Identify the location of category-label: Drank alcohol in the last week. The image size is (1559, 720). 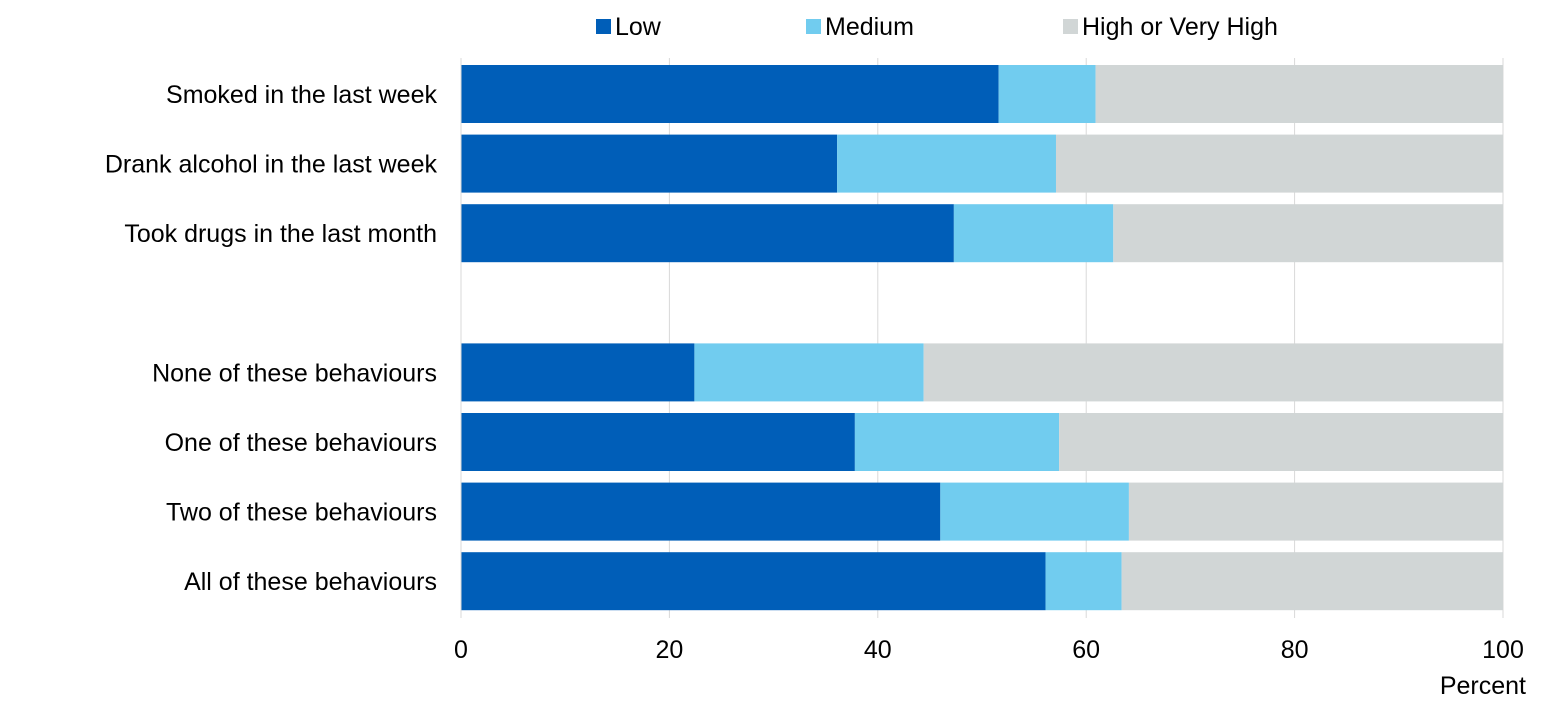
(271, 165).